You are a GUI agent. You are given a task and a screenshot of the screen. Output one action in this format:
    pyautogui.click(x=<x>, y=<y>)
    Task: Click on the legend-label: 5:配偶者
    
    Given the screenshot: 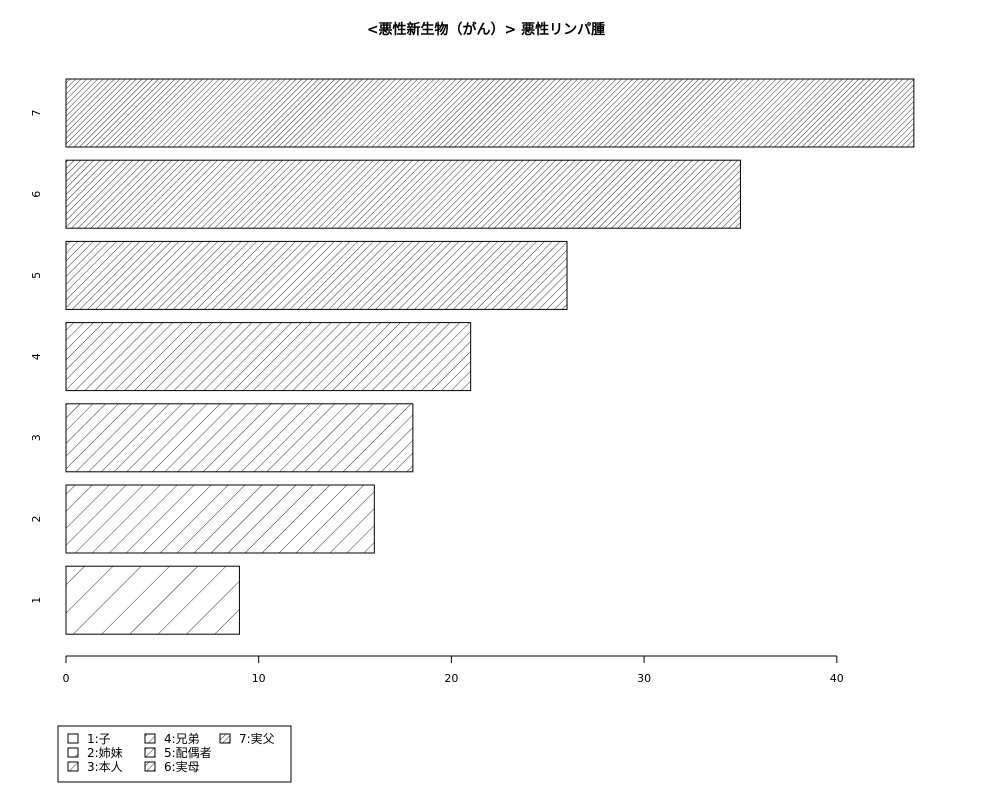 What is the action you would take?
    pyautogui.click(x=188, y=753)
    